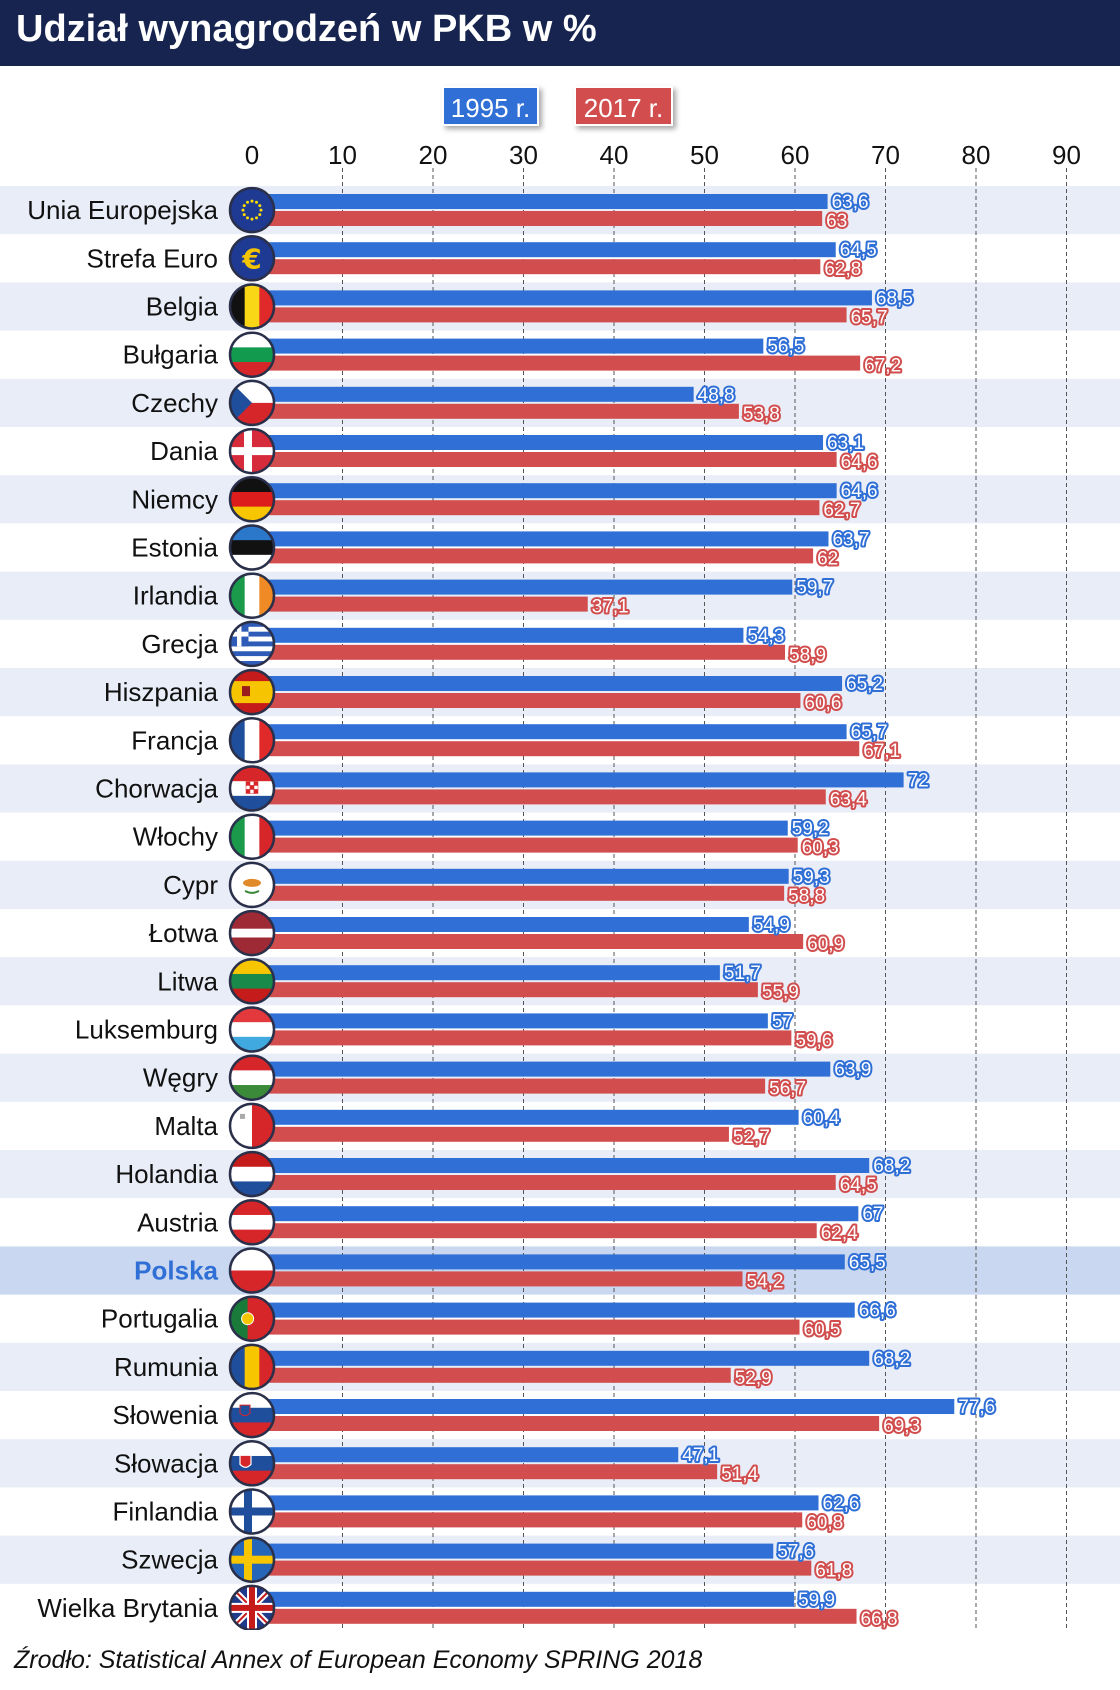 The width and height of the screenshot is (1120, 1690). Describe the element at coordinates (877, 1311) in the screenshot. I see `value-label-1995: 66,6` at that location.